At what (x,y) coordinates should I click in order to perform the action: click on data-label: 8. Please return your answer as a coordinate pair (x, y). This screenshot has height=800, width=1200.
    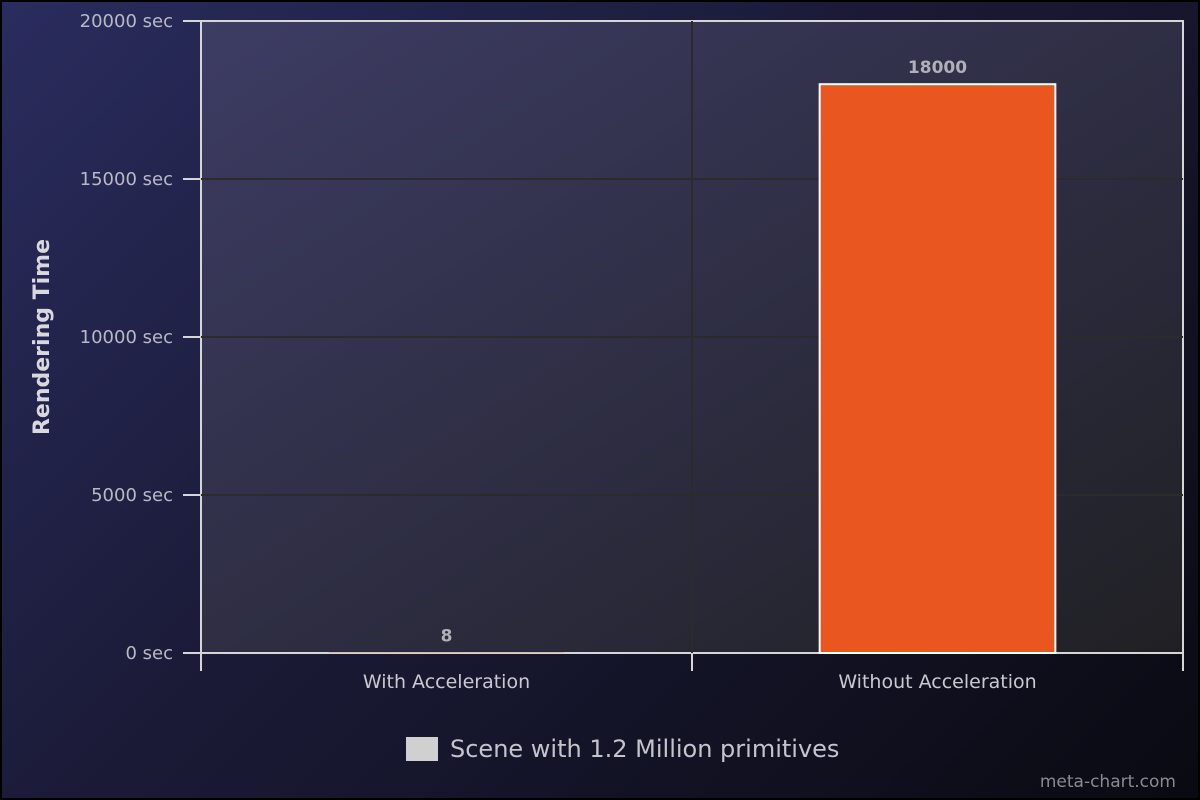
    Looking at the image, I should click on (447, 637).